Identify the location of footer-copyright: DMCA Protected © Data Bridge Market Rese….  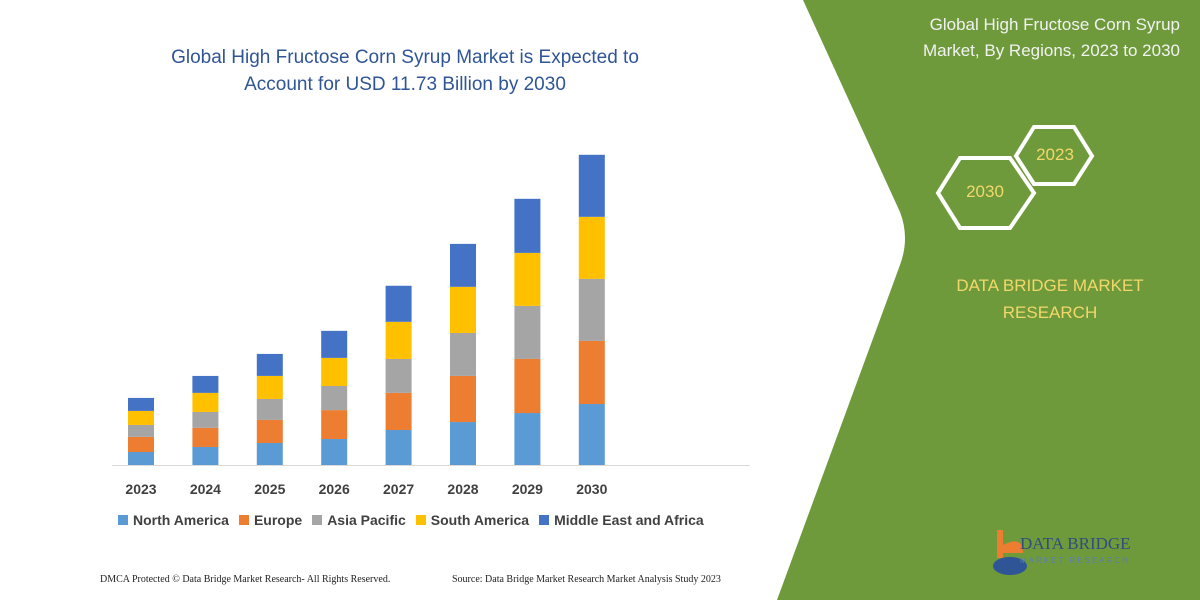
(245, 579).